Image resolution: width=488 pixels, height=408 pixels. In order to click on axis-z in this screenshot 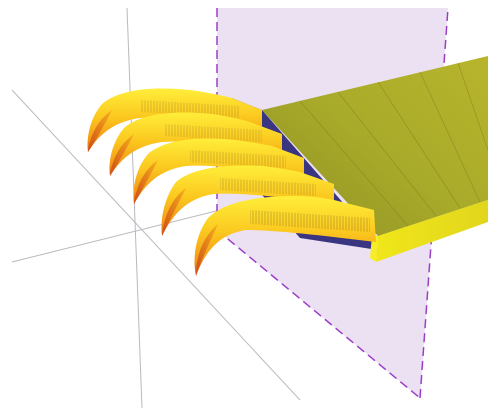, I will do `click(134, 207)`.